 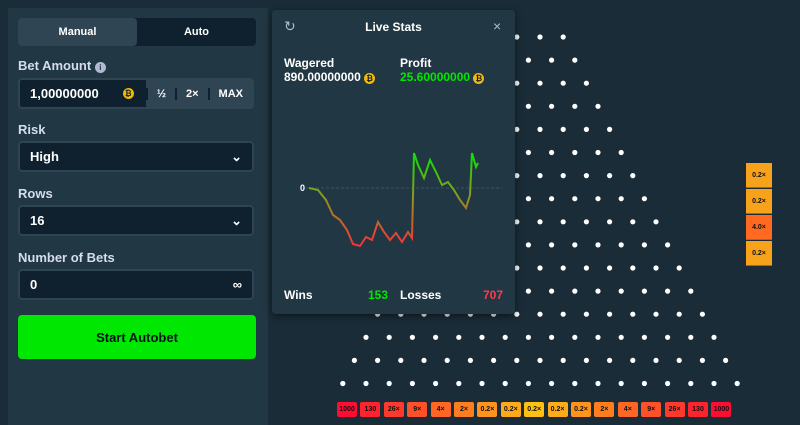 What do you see at coordinates (378, 295) in the screenshot?
I see `wins-value: 153` at bounding box center [378, 295].